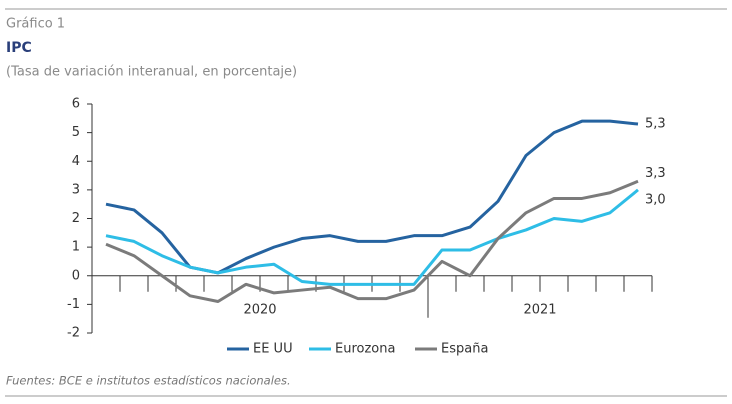  What do you see at coordinates (655, 173) in the screenshot?
I see `value-label: 3,3` at bounding box center [655, 173].